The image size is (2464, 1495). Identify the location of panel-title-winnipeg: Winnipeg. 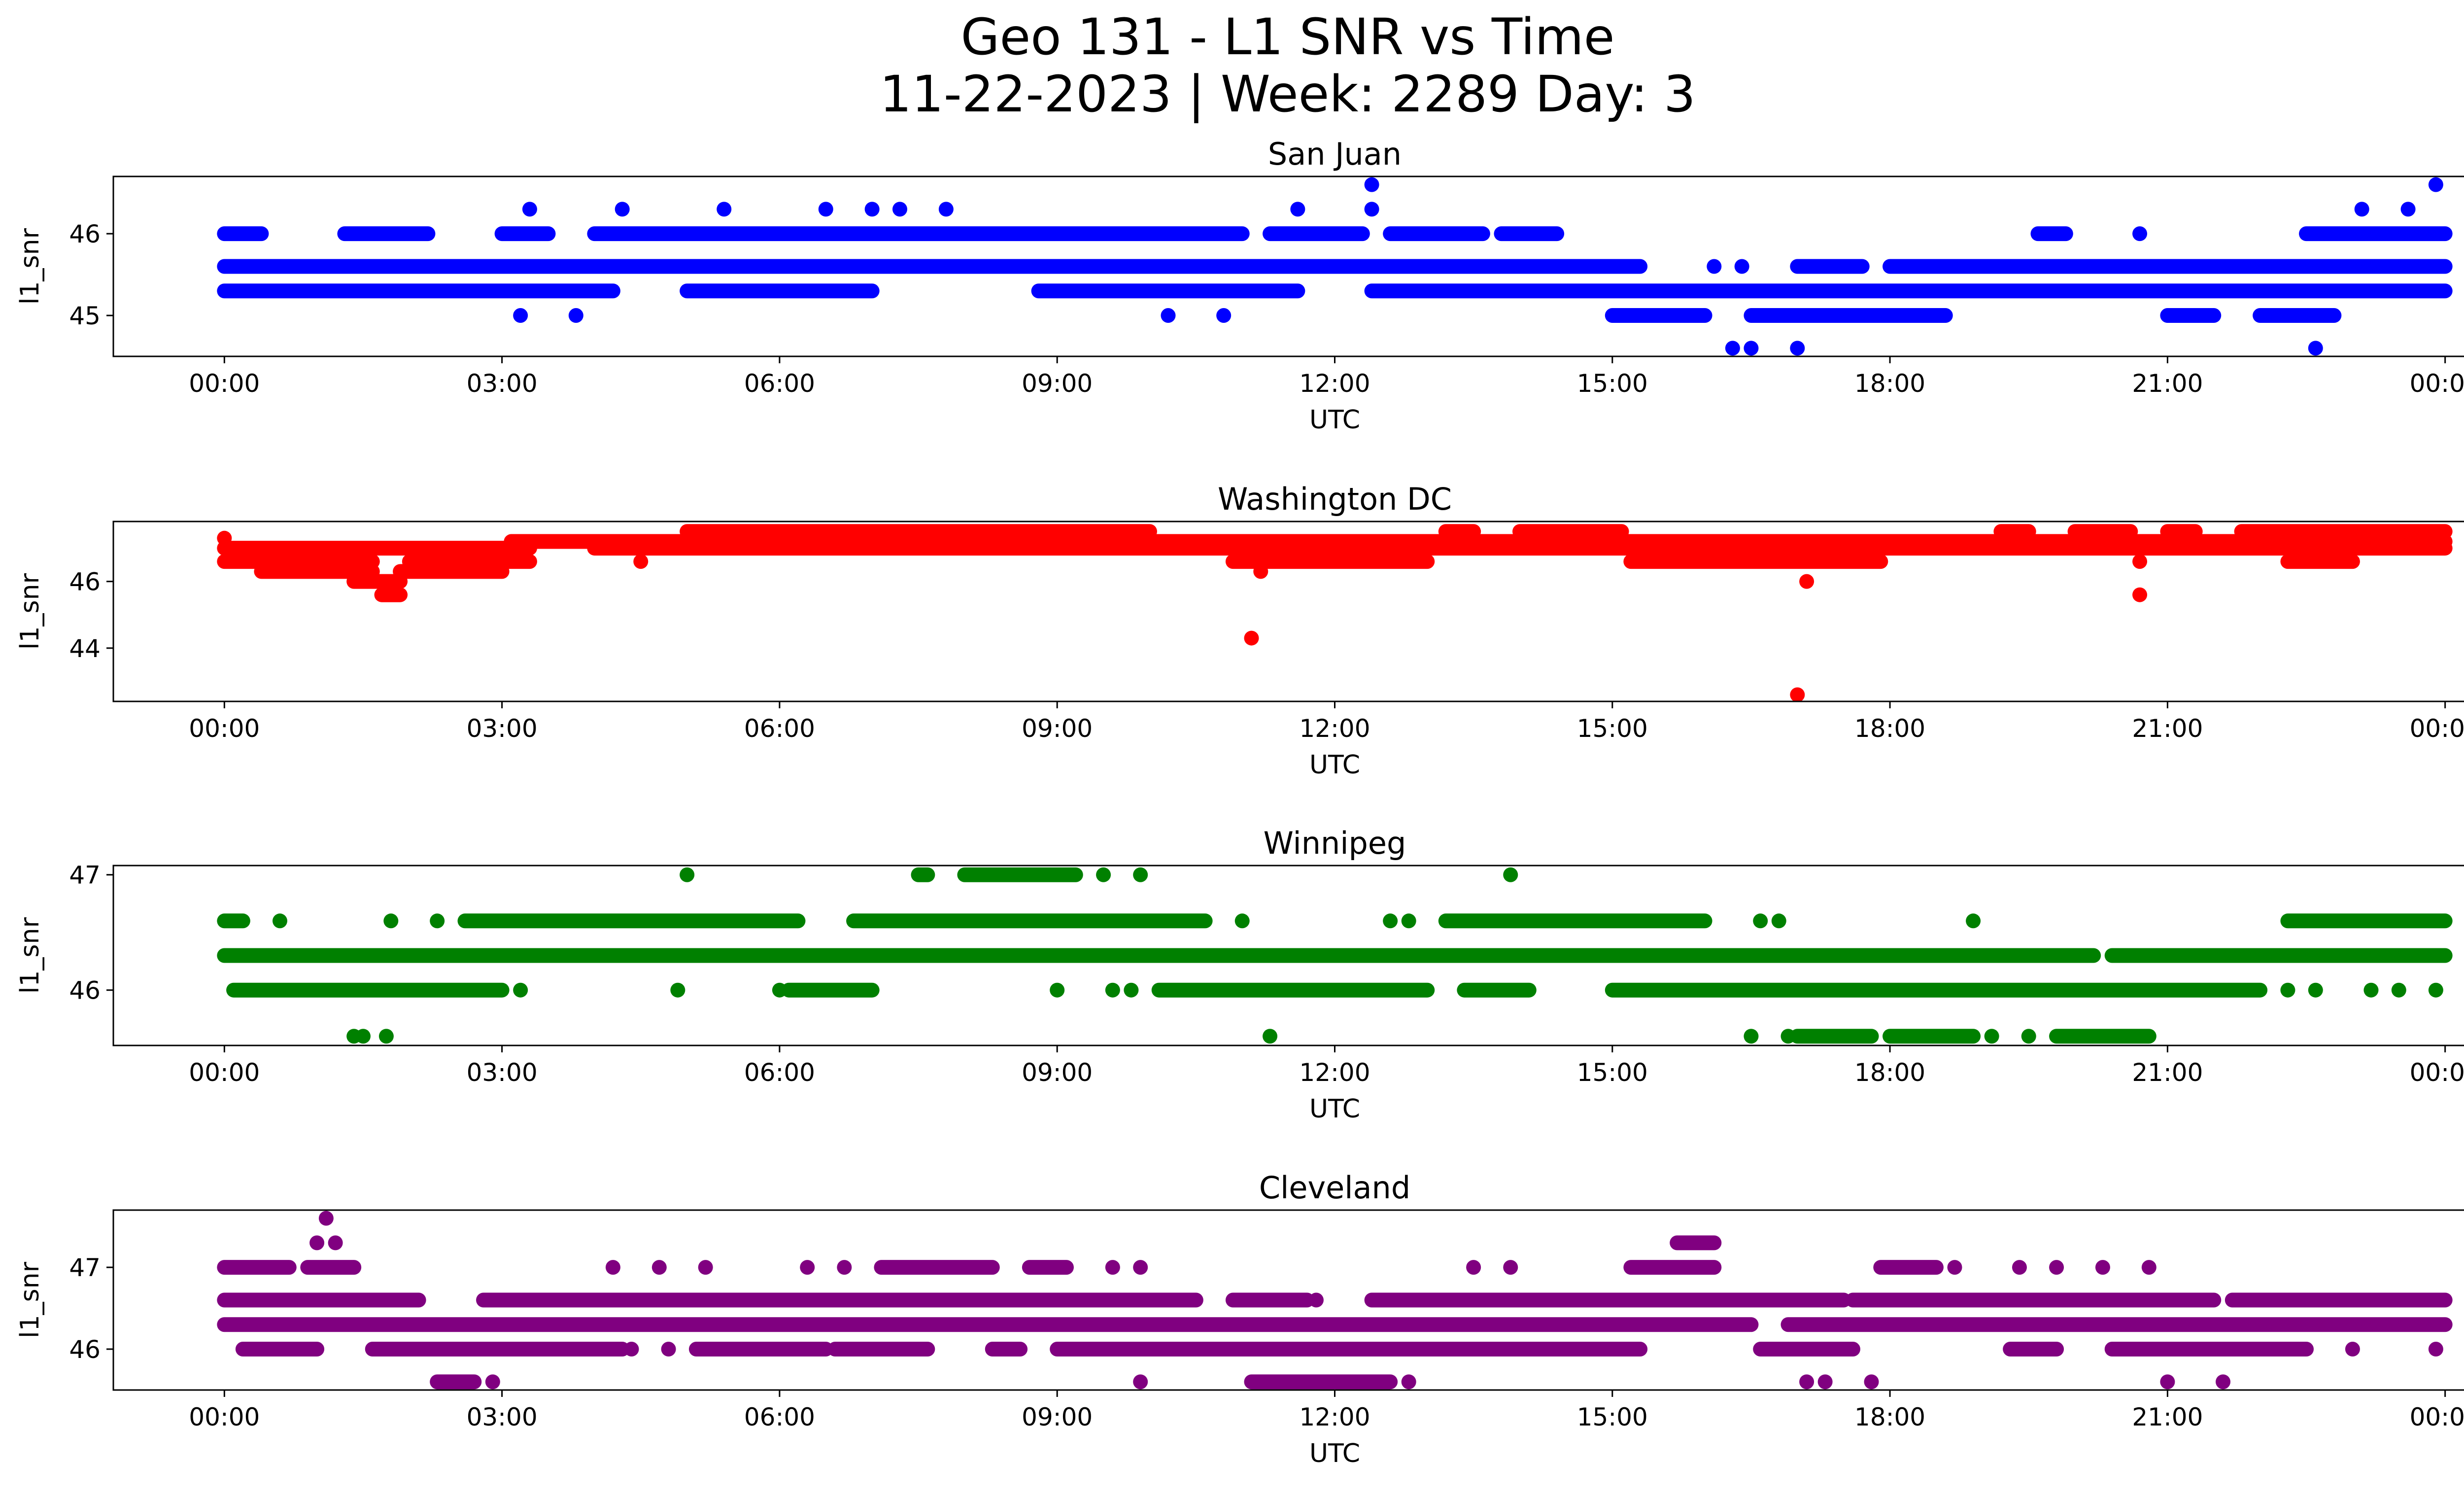
(1335, 843).